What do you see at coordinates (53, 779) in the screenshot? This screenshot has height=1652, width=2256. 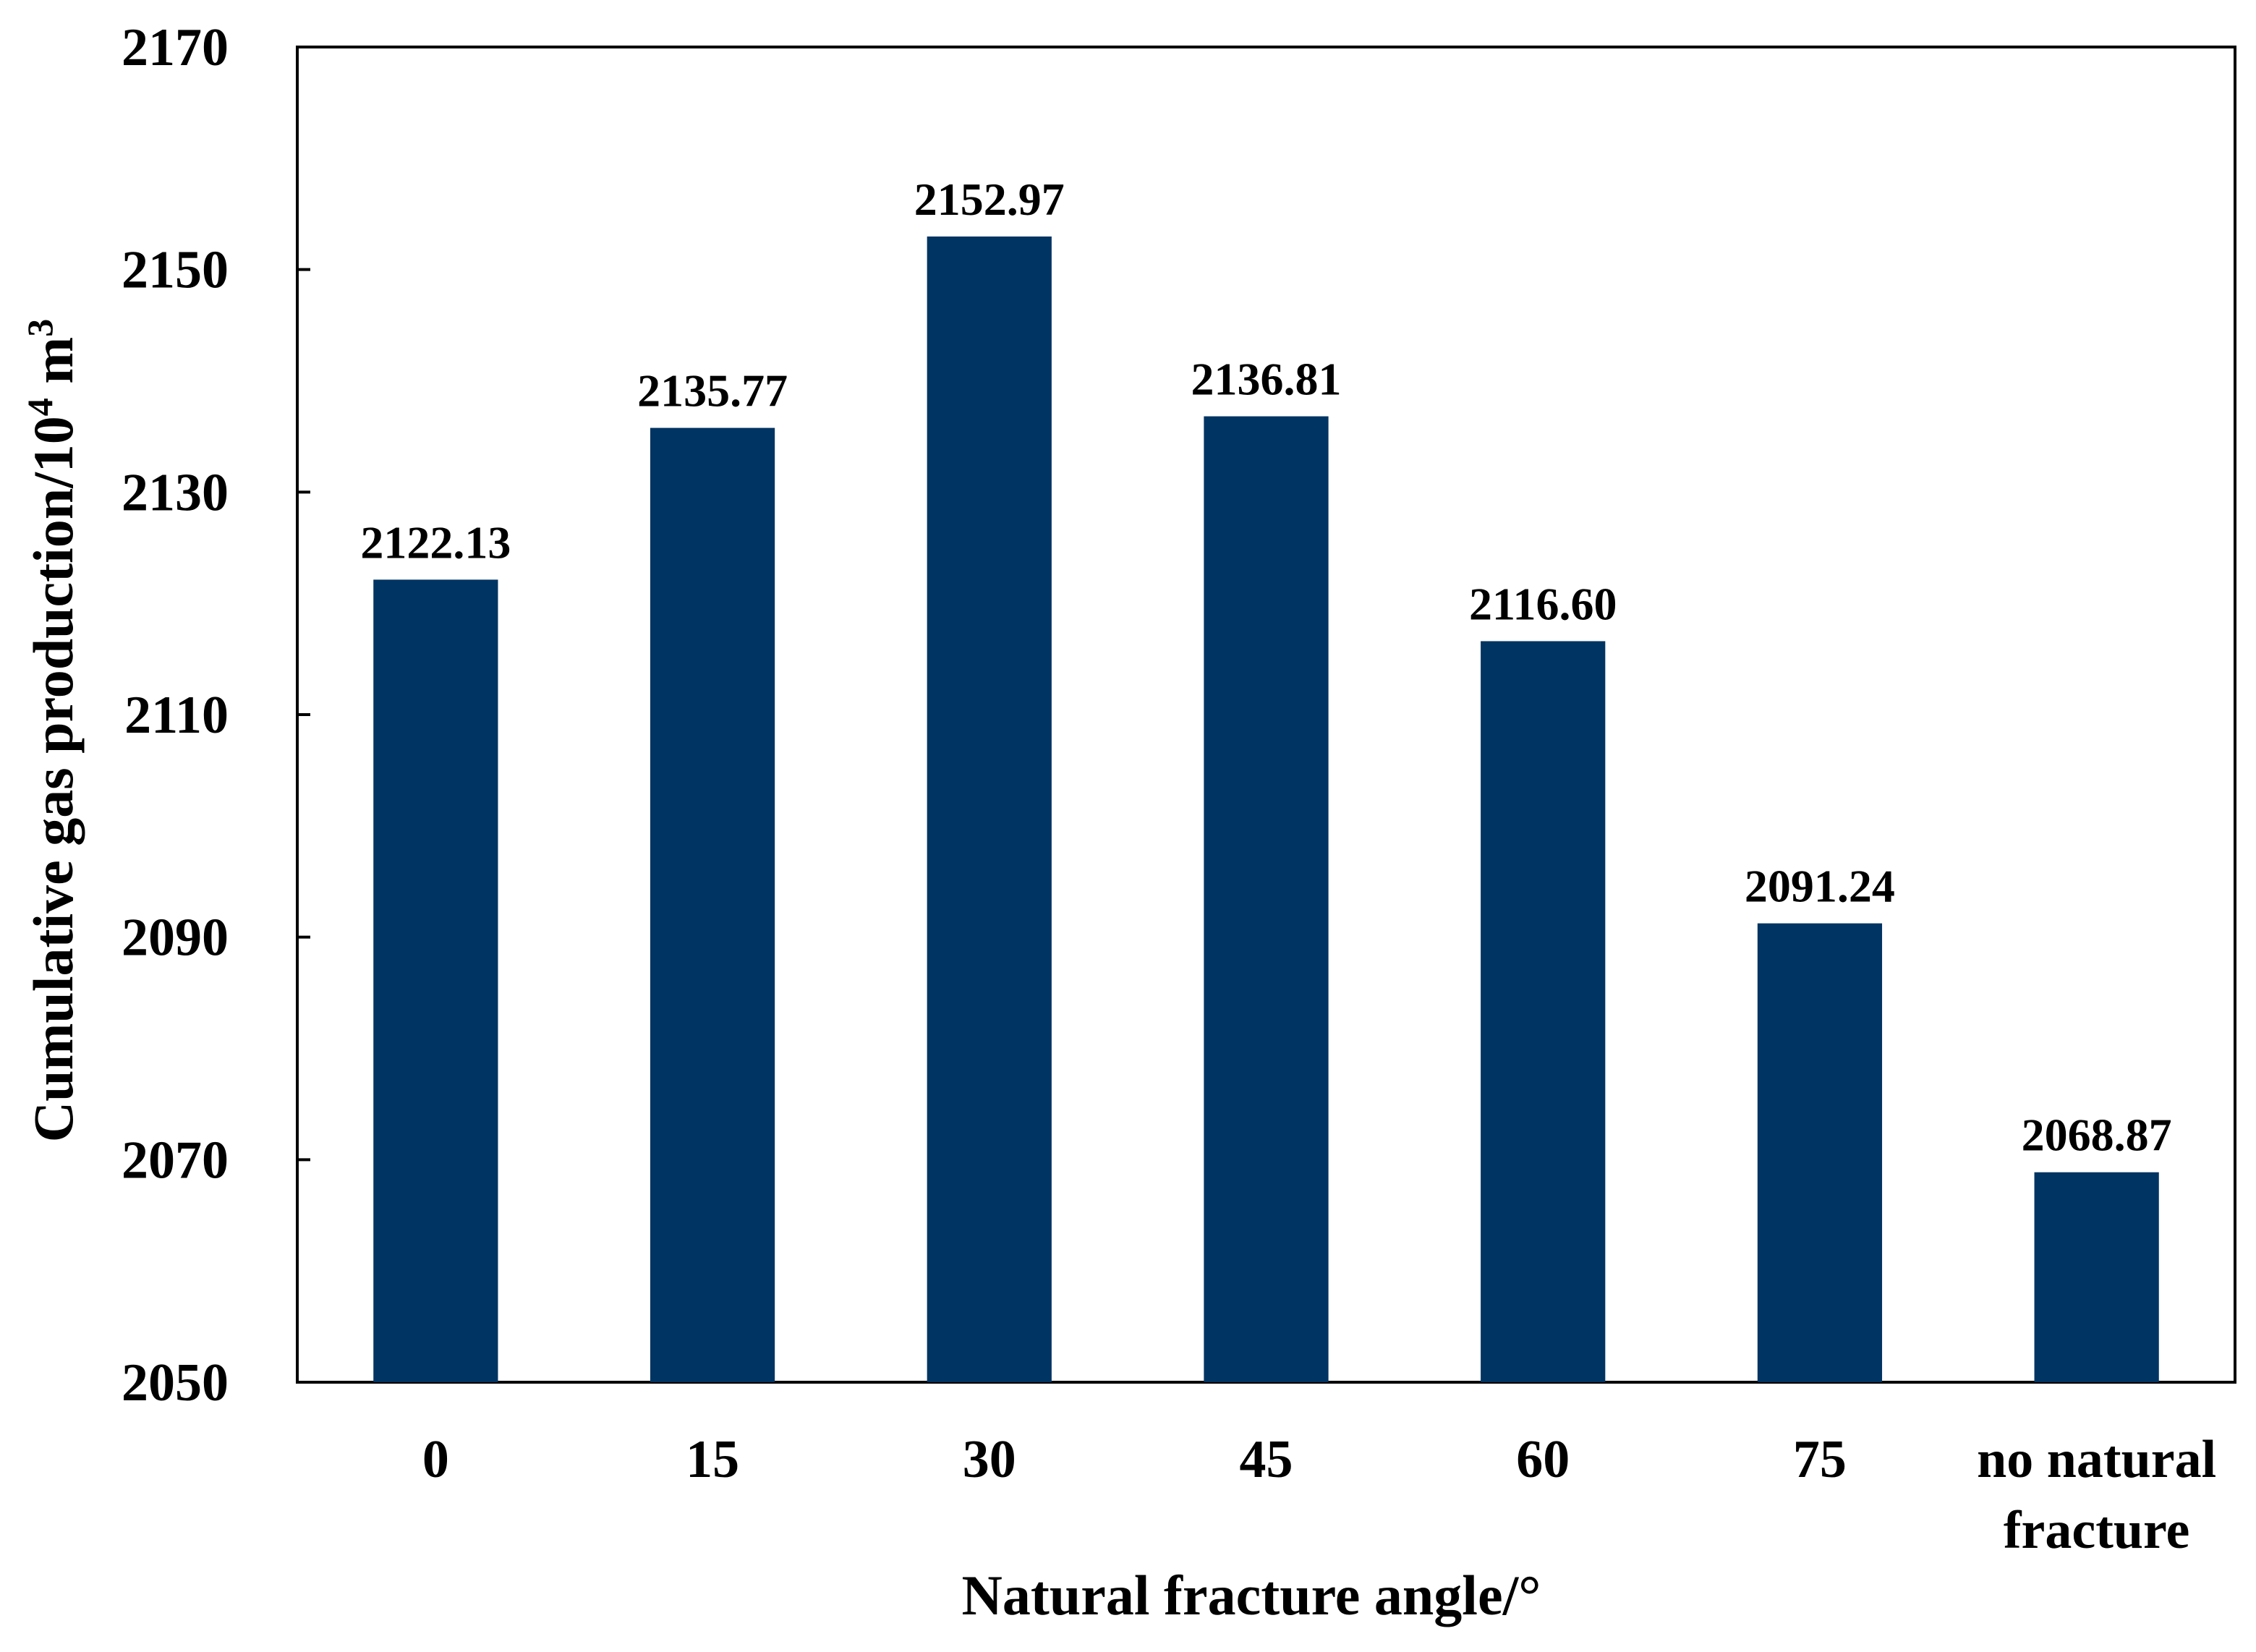 I see `y-axis-title-prefix: Cumulative gas production/10` at bounding box center [53, 779].